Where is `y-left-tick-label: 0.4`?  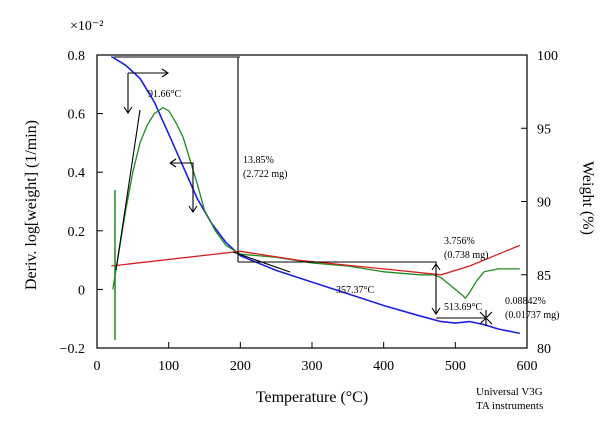 y-left-tick-label: 0.4 is located at coordinates (77, 173).